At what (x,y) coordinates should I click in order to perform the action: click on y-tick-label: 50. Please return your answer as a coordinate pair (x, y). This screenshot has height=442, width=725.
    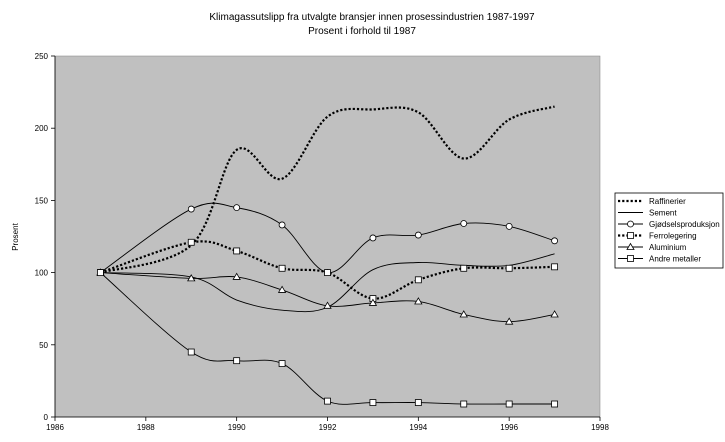
    Looking at the image, I should click on (43, 345).